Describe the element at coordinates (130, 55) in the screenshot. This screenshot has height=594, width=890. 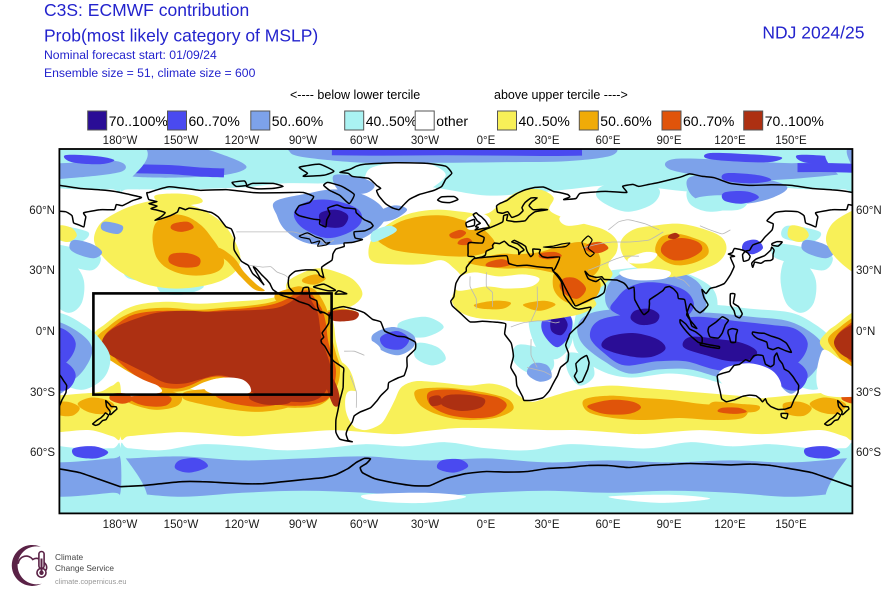
I see `svg-text:Nominal forecast start: 01/09/: Nominal forecast start: 01/09/24` at that location.